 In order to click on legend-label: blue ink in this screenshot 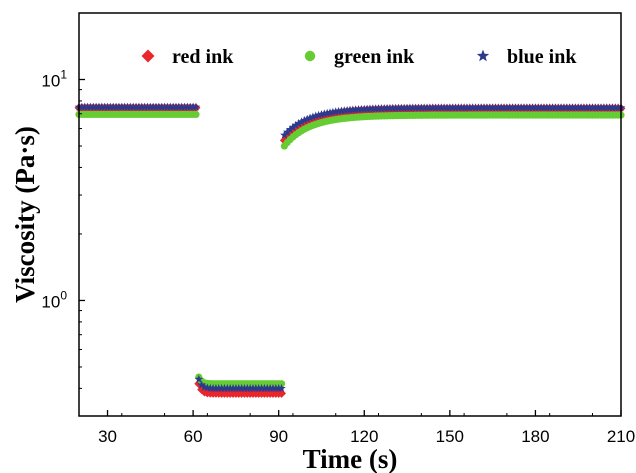, I will do `click(542, 57)`.